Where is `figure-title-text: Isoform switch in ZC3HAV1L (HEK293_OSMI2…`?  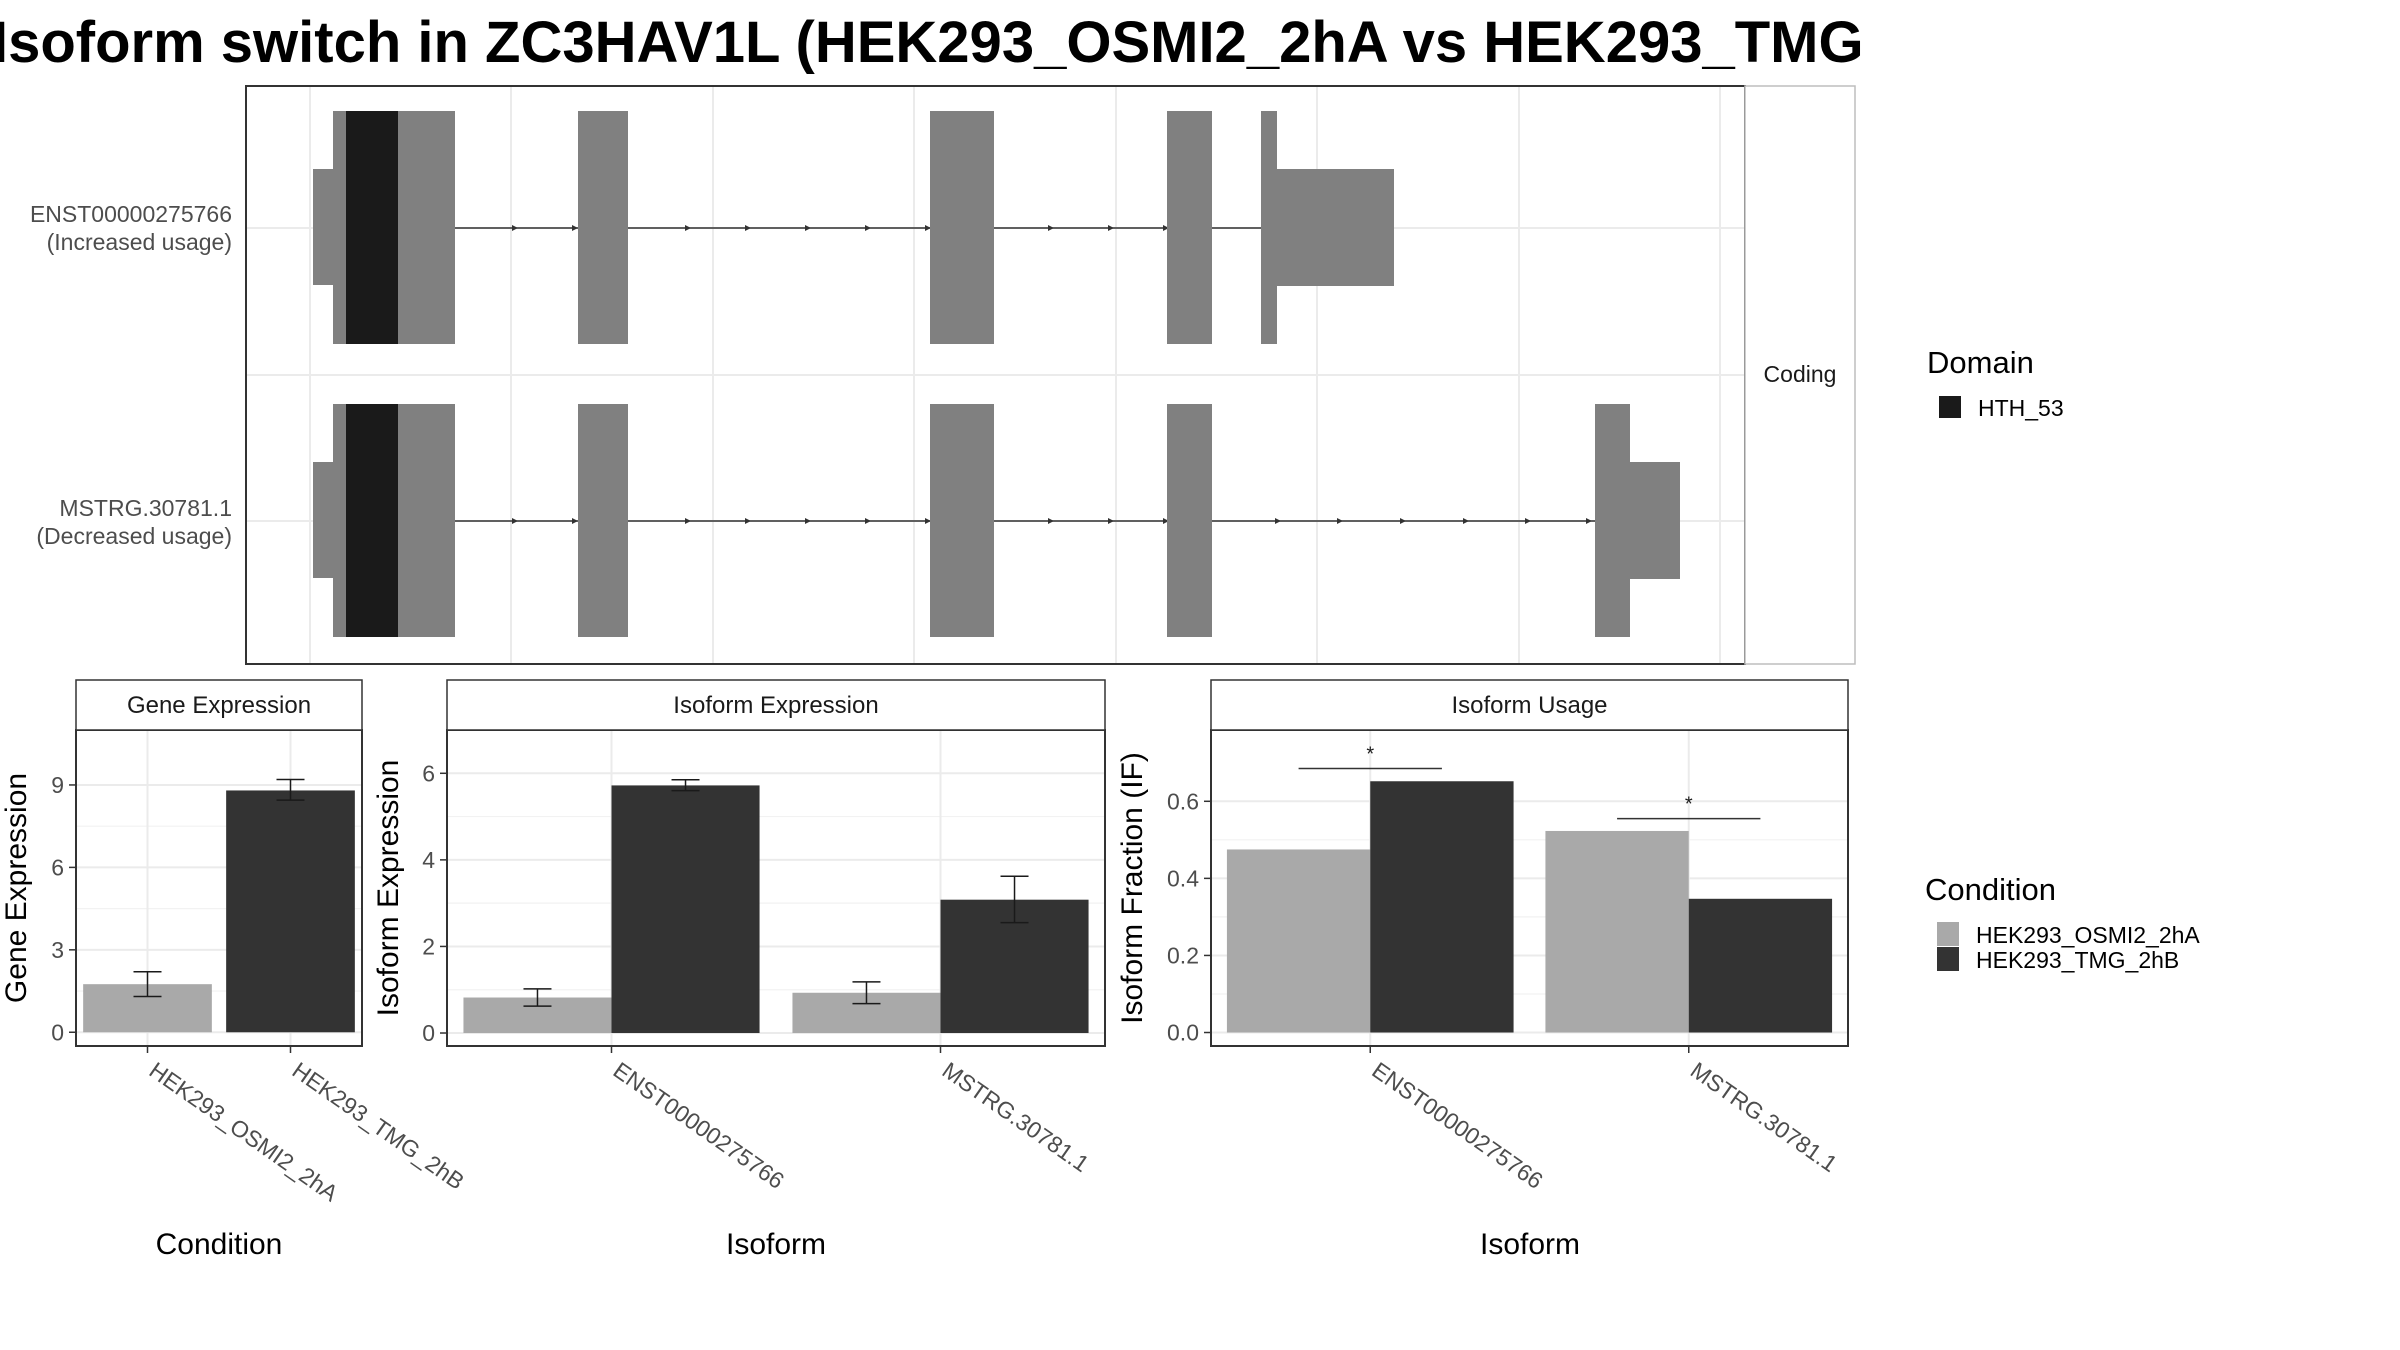
figure-title-text: Isoform switch in ZC3HAV1L (HEK293_OSMI2… is located at coordinates (931, 42).